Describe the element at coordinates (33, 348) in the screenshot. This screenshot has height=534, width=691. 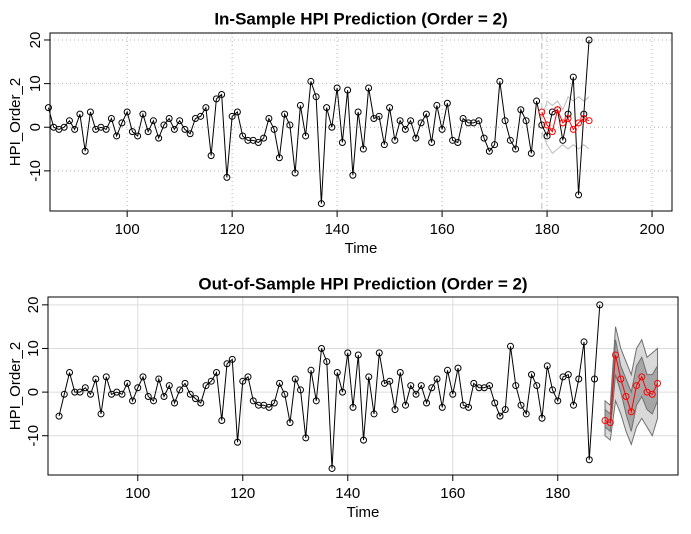
I see `y-tick-label: 10` at that location.